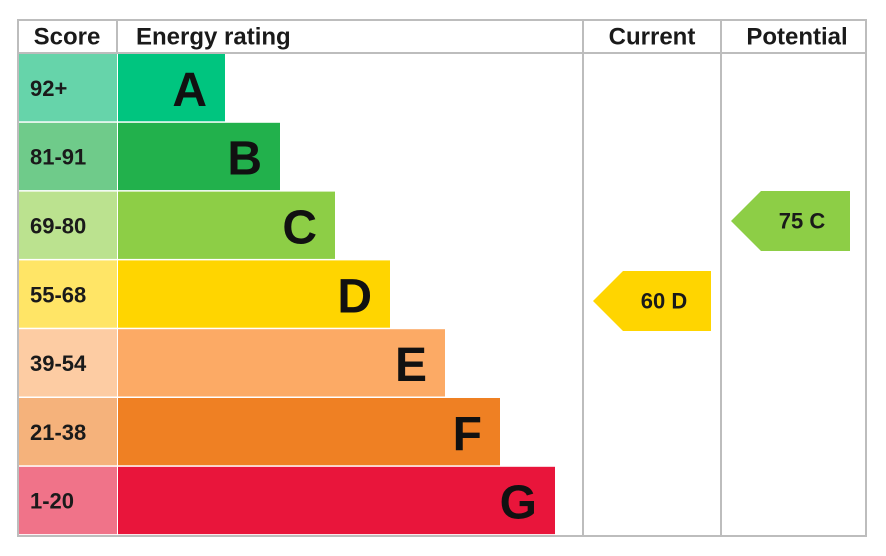  I want to click on score-label: 81-91, so click(58, 157).